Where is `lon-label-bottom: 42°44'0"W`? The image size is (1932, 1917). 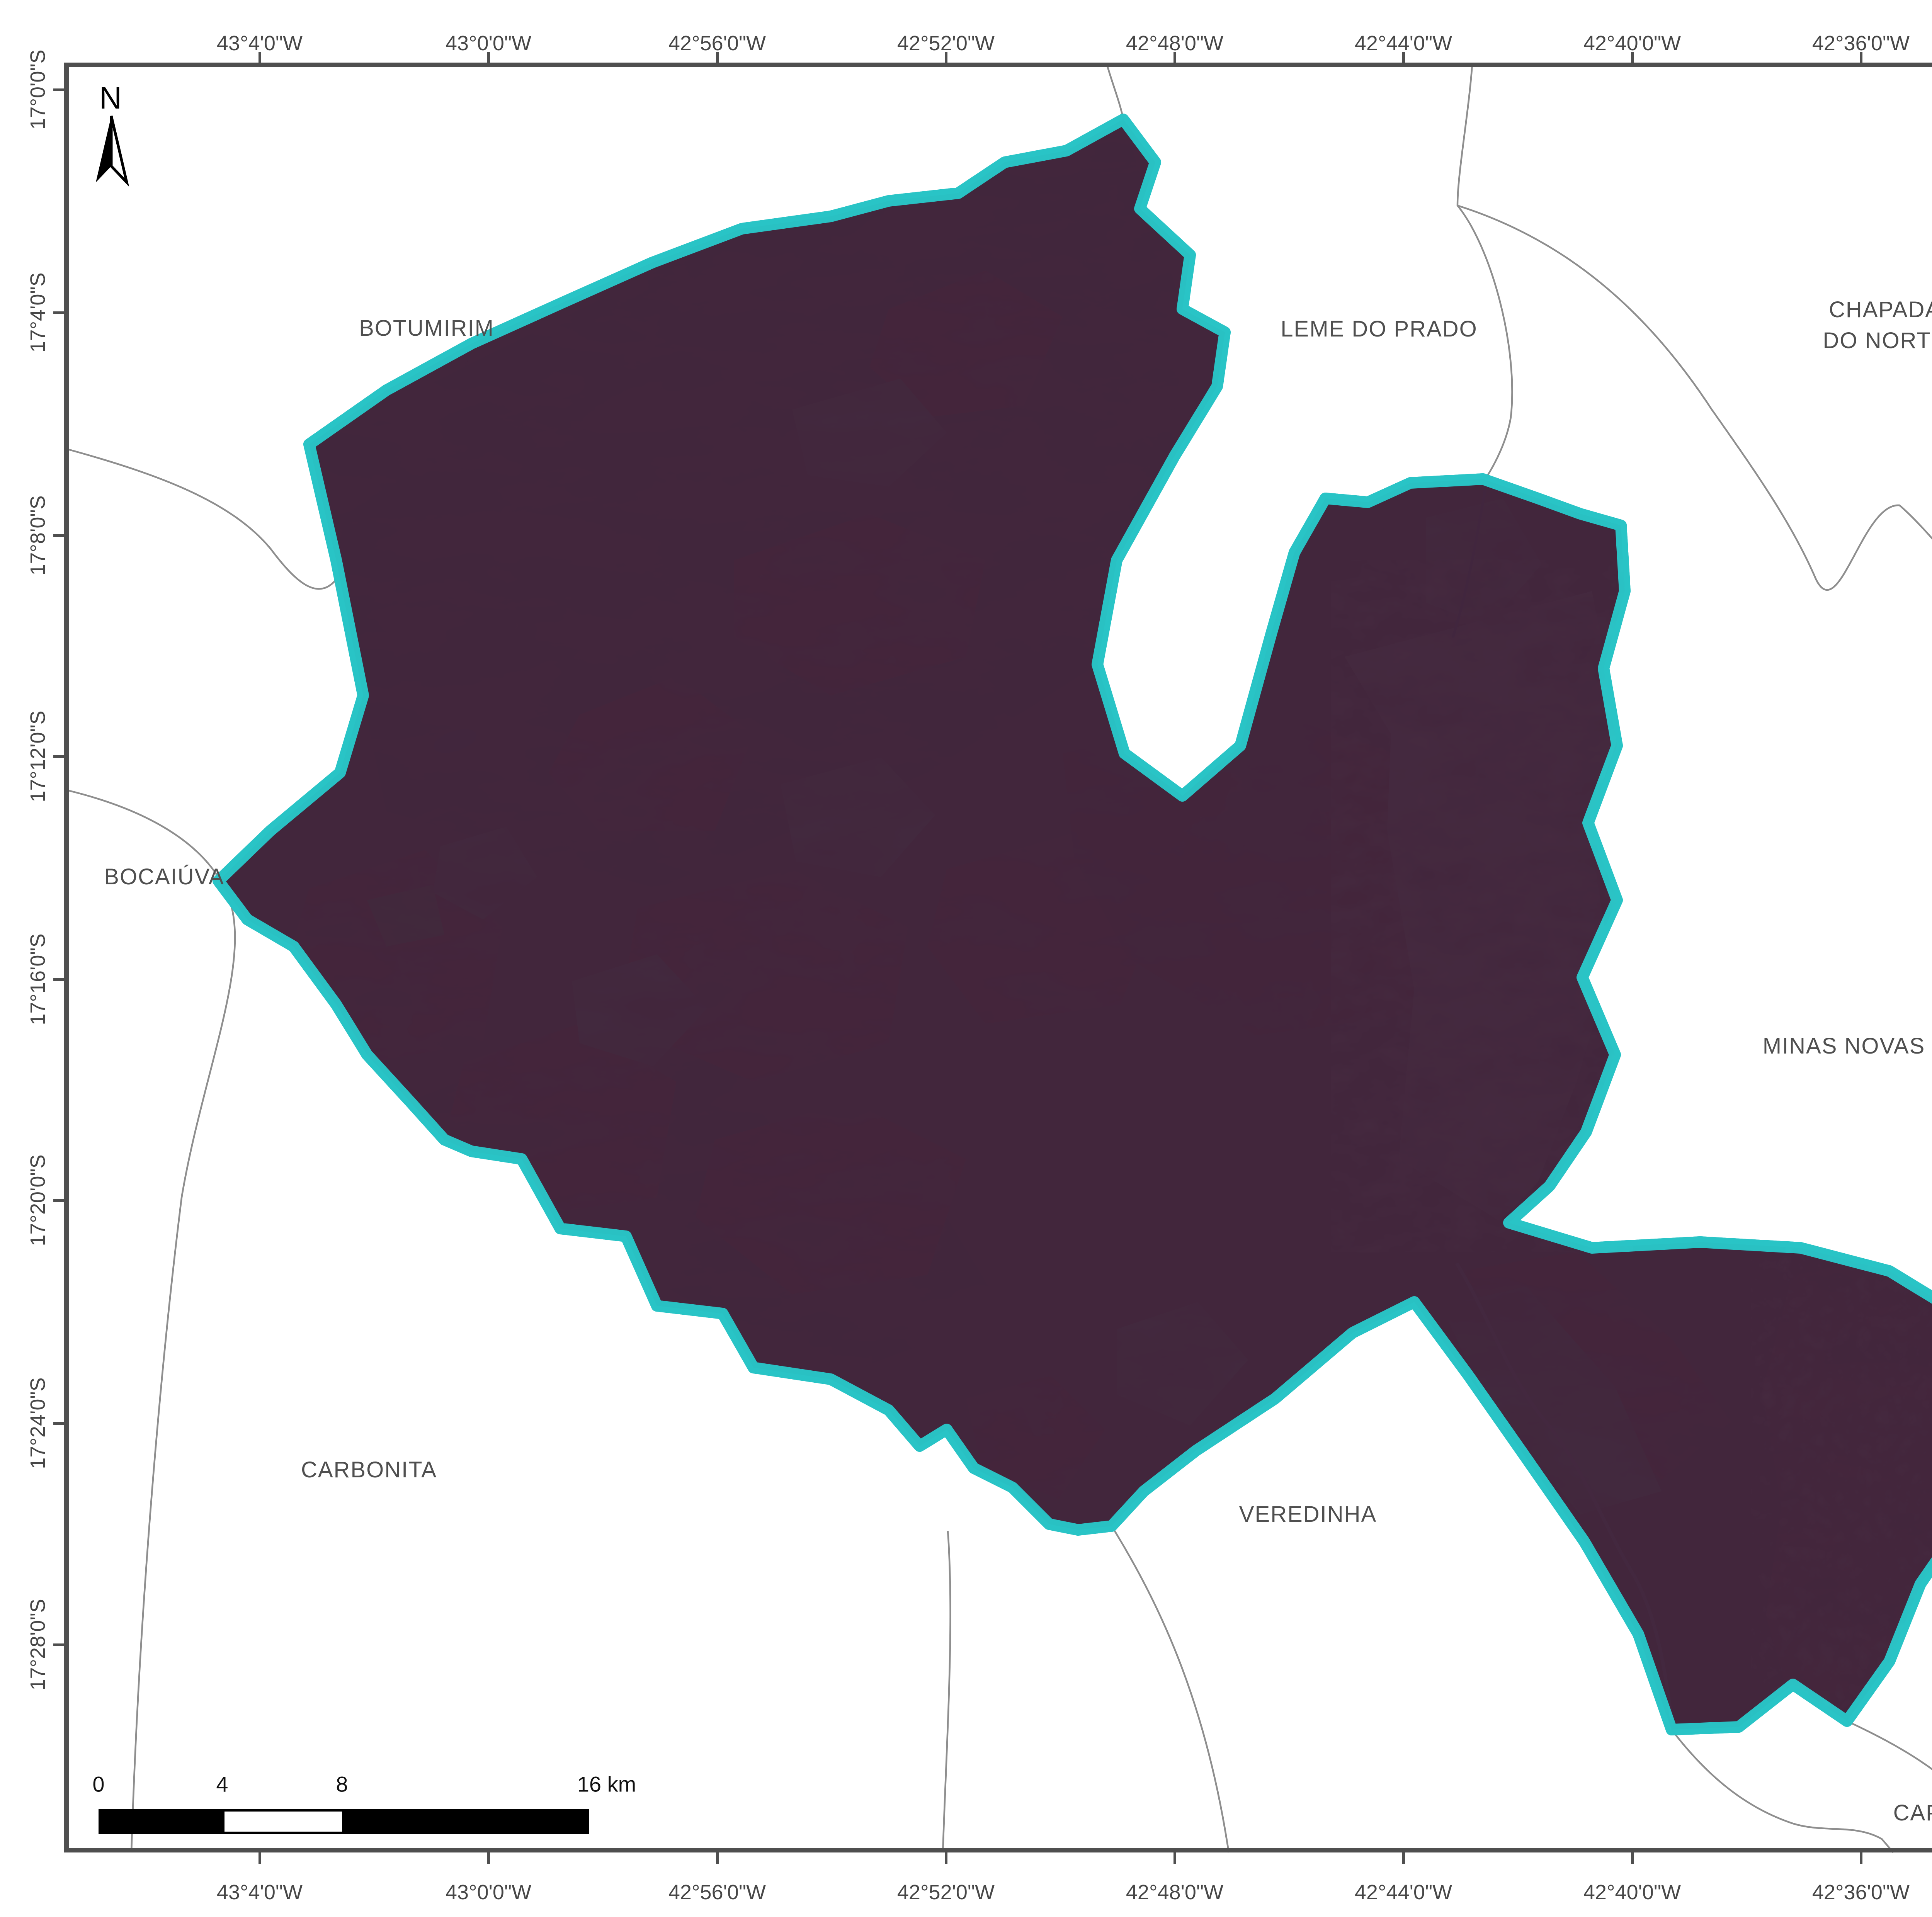 lon-label-bottom: 42°44'0"W is located at coordinates (1403, 1893).